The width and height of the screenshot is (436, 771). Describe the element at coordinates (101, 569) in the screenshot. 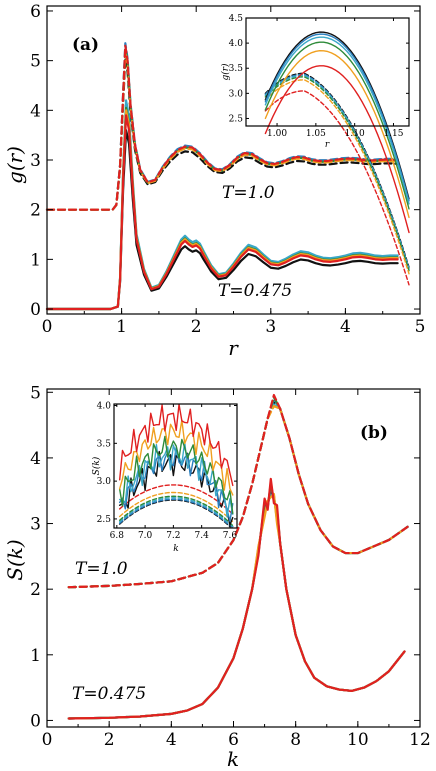

I see `annotation-high-t-b: T=1.0` at that location.